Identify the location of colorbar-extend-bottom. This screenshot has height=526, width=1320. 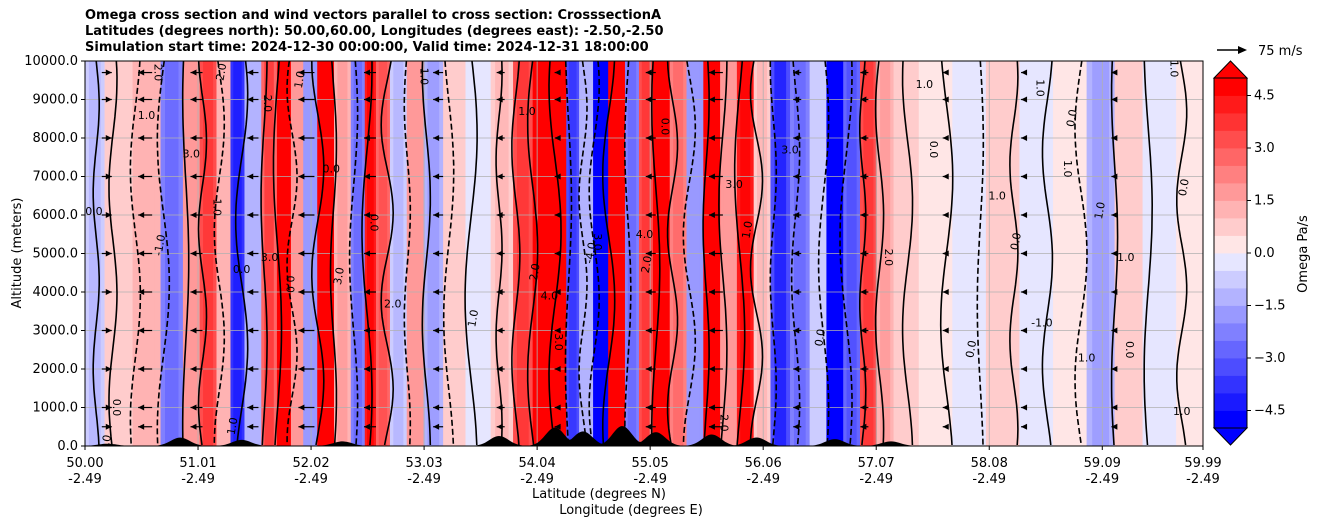
(1230, 436).